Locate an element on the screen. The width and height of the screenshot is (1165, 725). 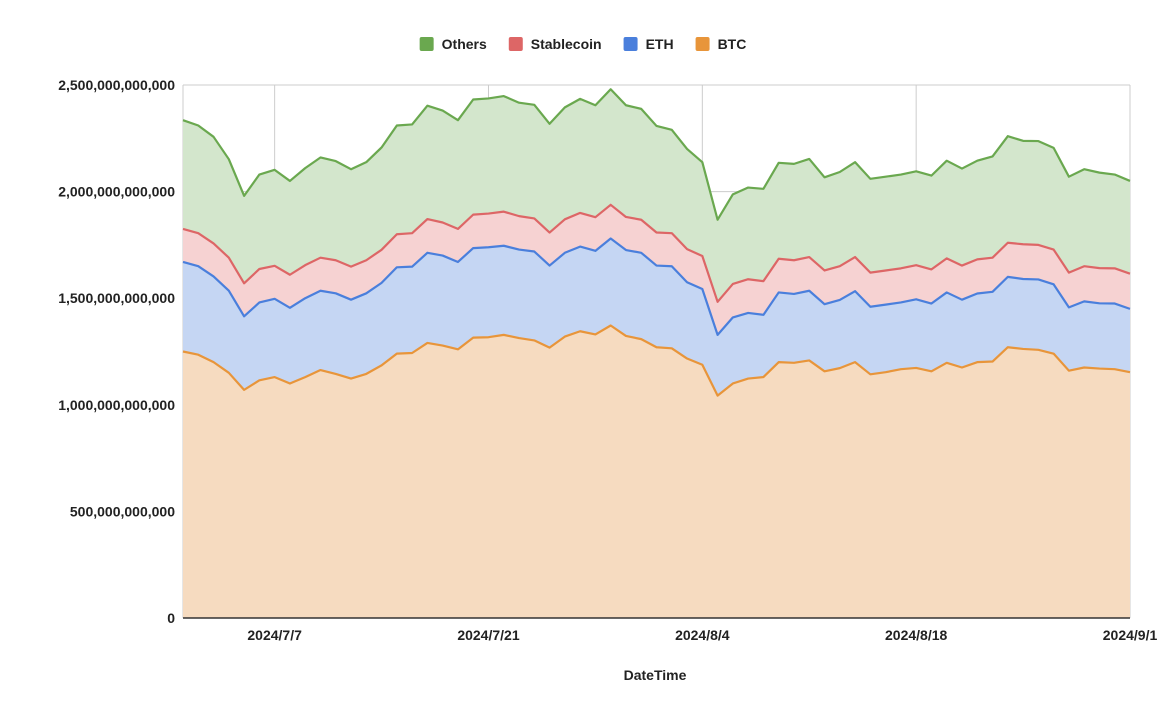
legend-item-others: Others is located at coordinates (453, 44).